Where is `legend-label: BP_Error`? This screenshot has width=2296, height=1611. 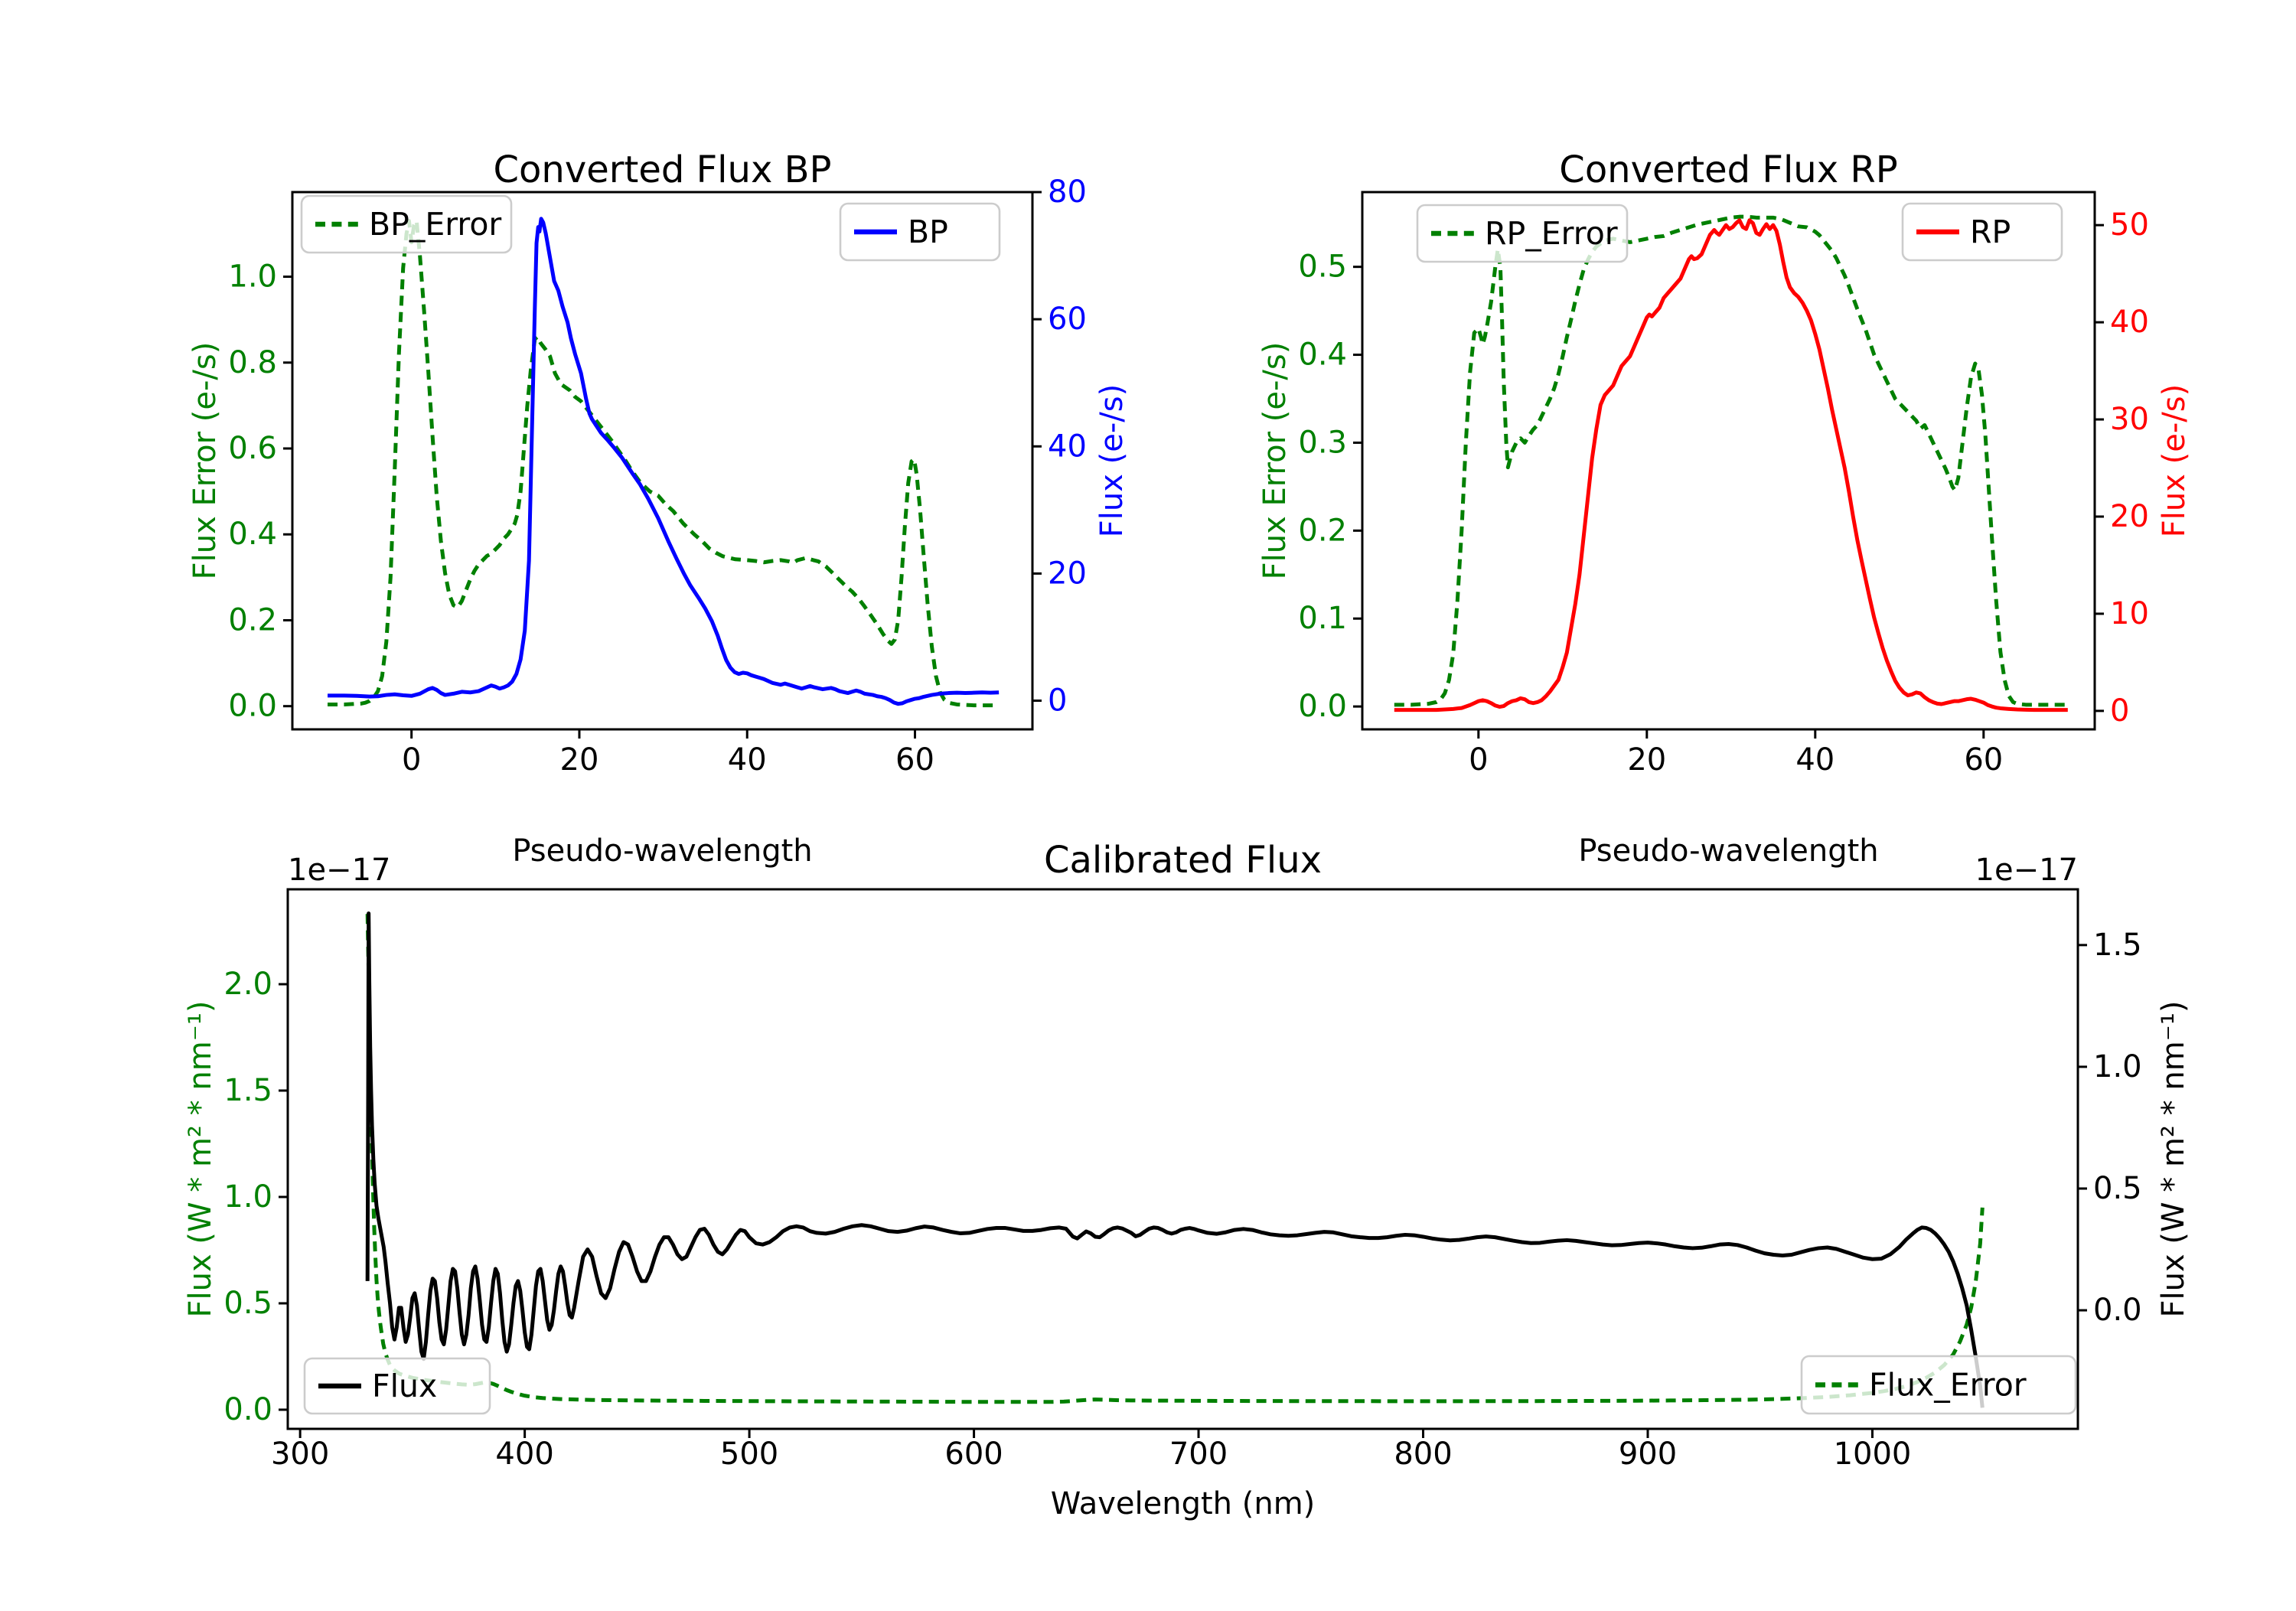
legend-label: BP_Error is located at coordinates (435, 224).